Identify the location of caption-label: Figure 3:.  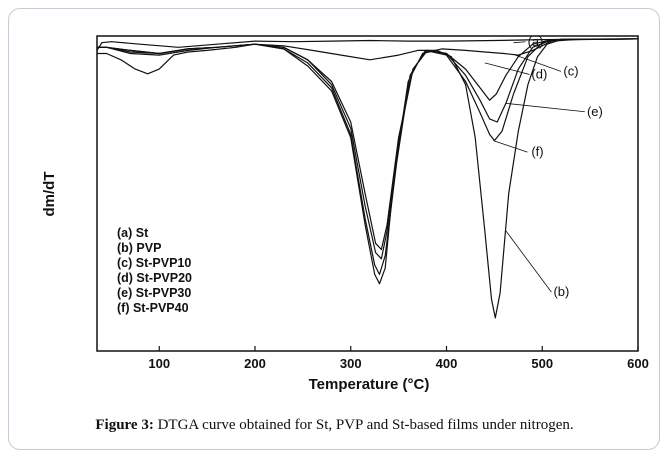
(124, 425).